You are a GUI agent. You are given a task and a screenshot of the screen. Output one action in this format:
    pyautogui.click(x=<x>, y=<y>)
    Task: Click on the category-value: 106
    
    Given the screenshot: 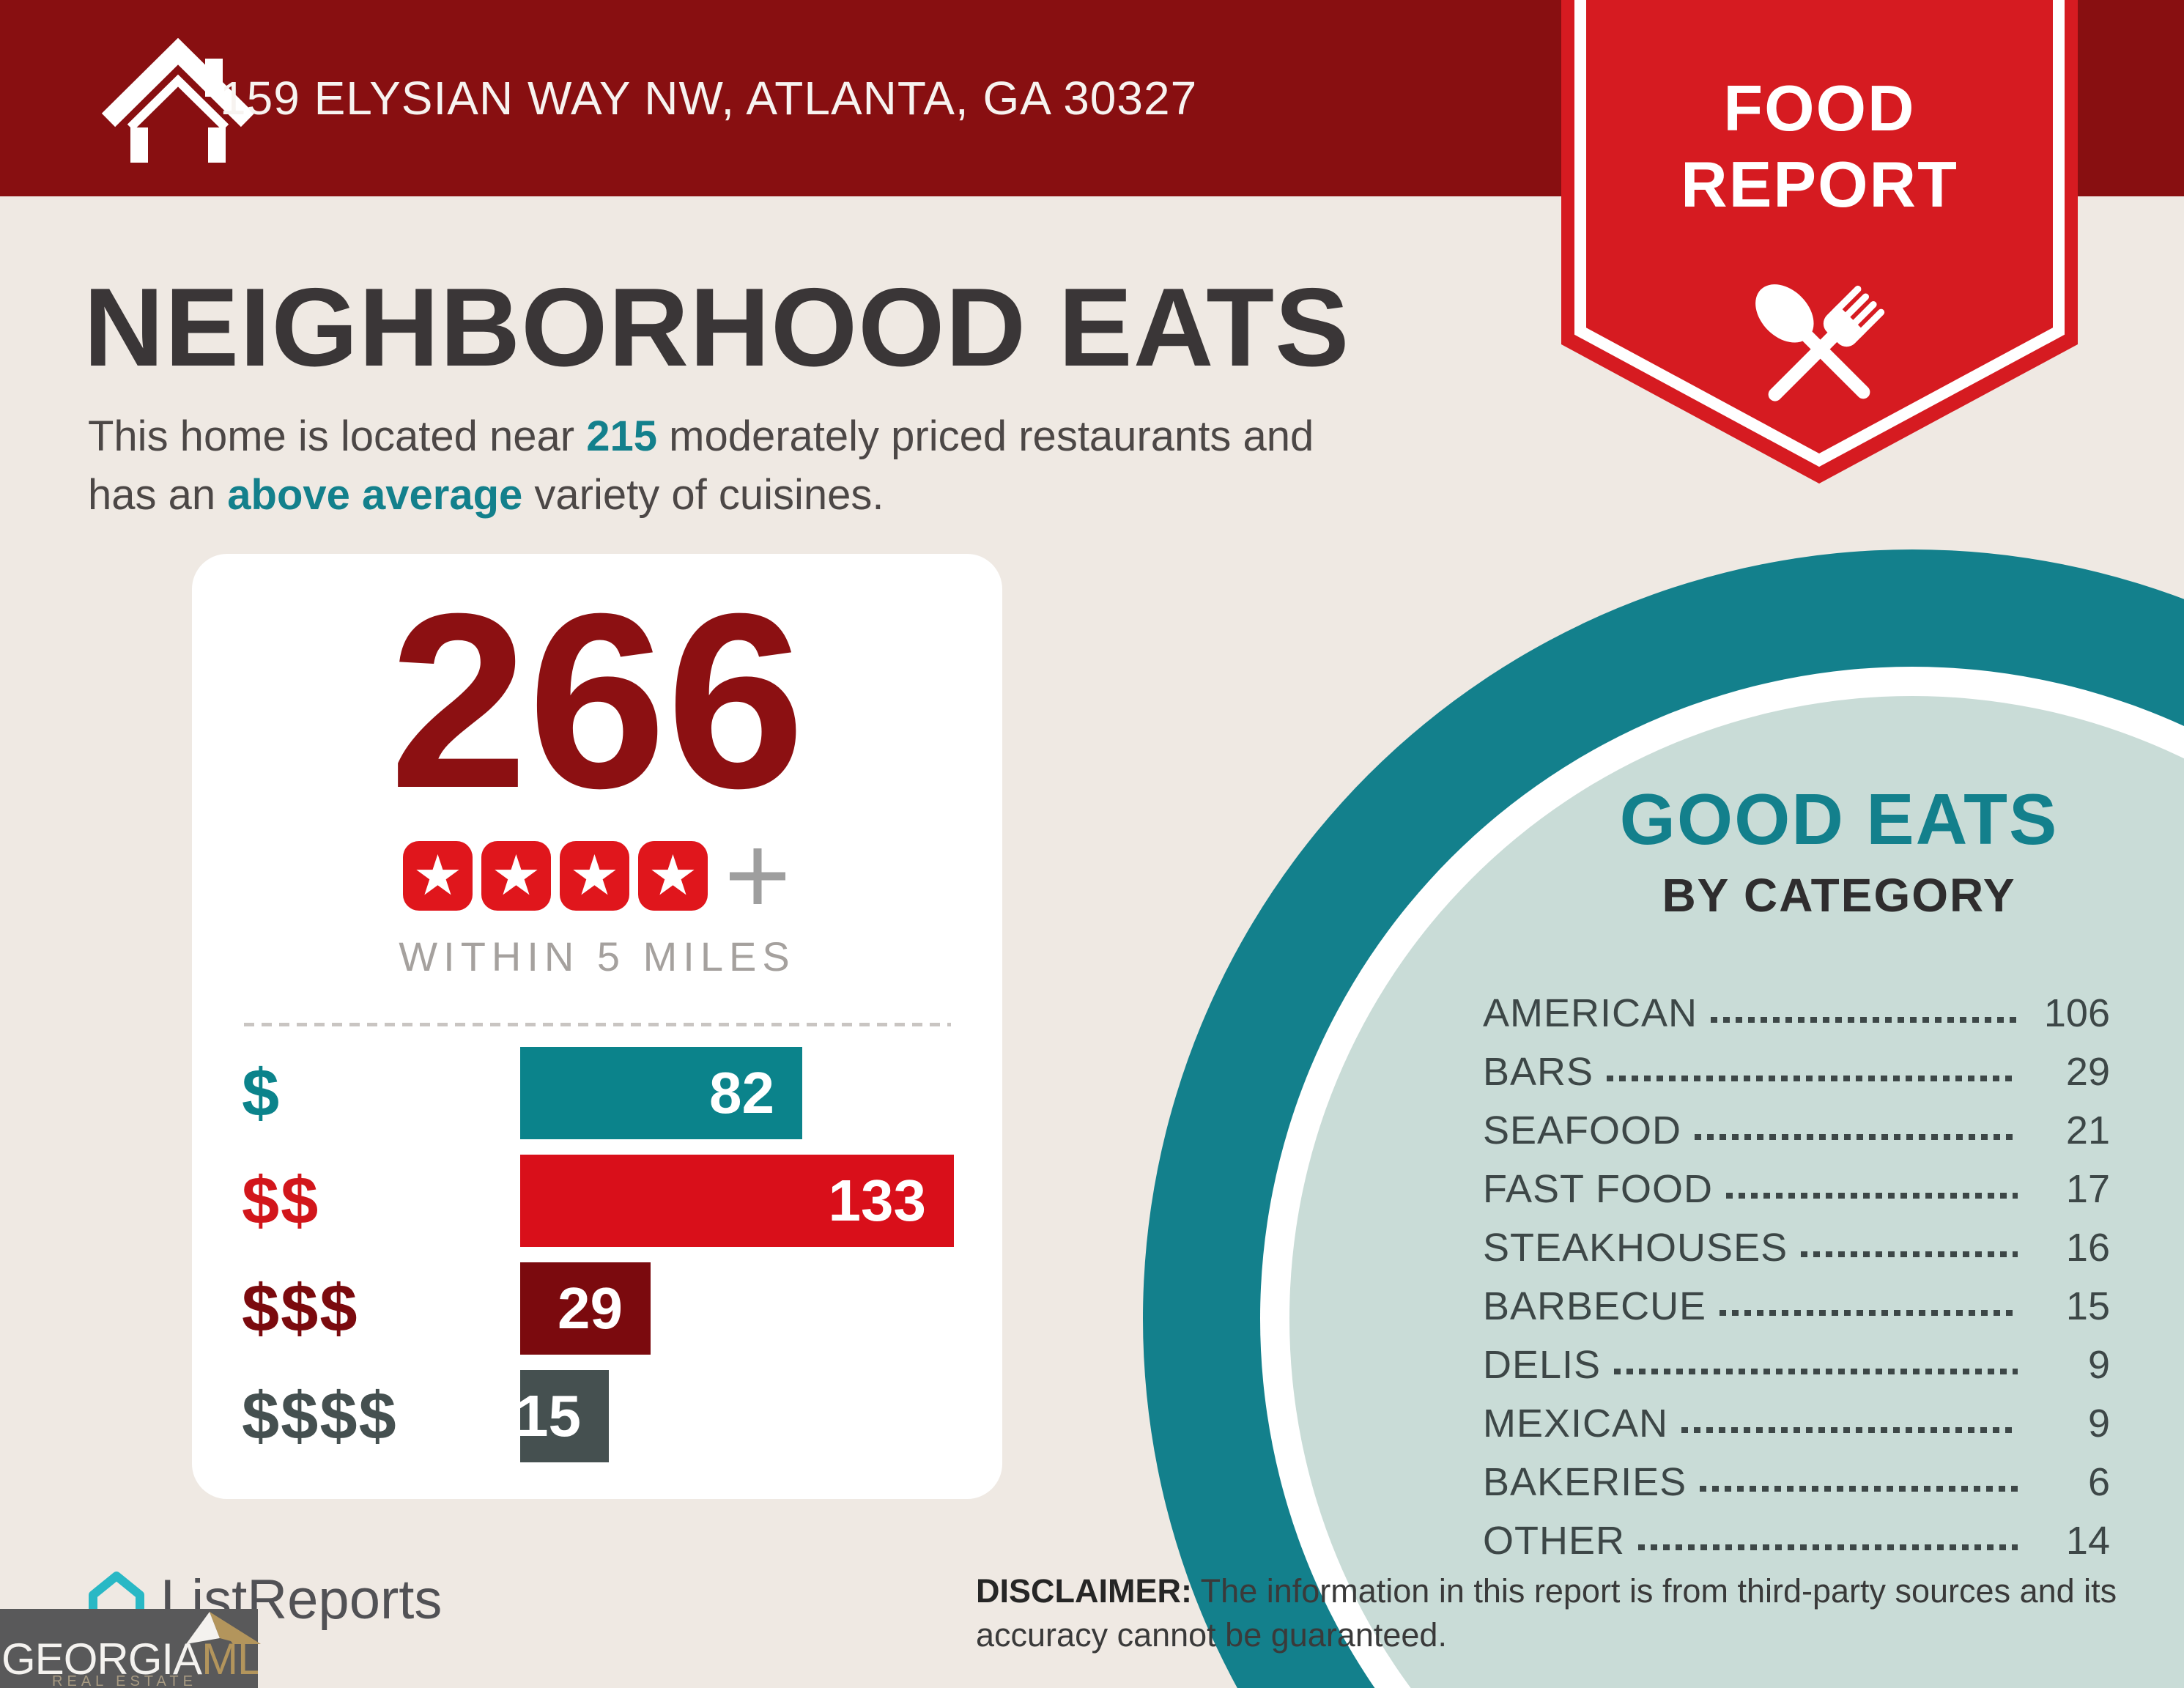 What is the action you would take?
    pyautogui.click(x=2076, y=1013)
    